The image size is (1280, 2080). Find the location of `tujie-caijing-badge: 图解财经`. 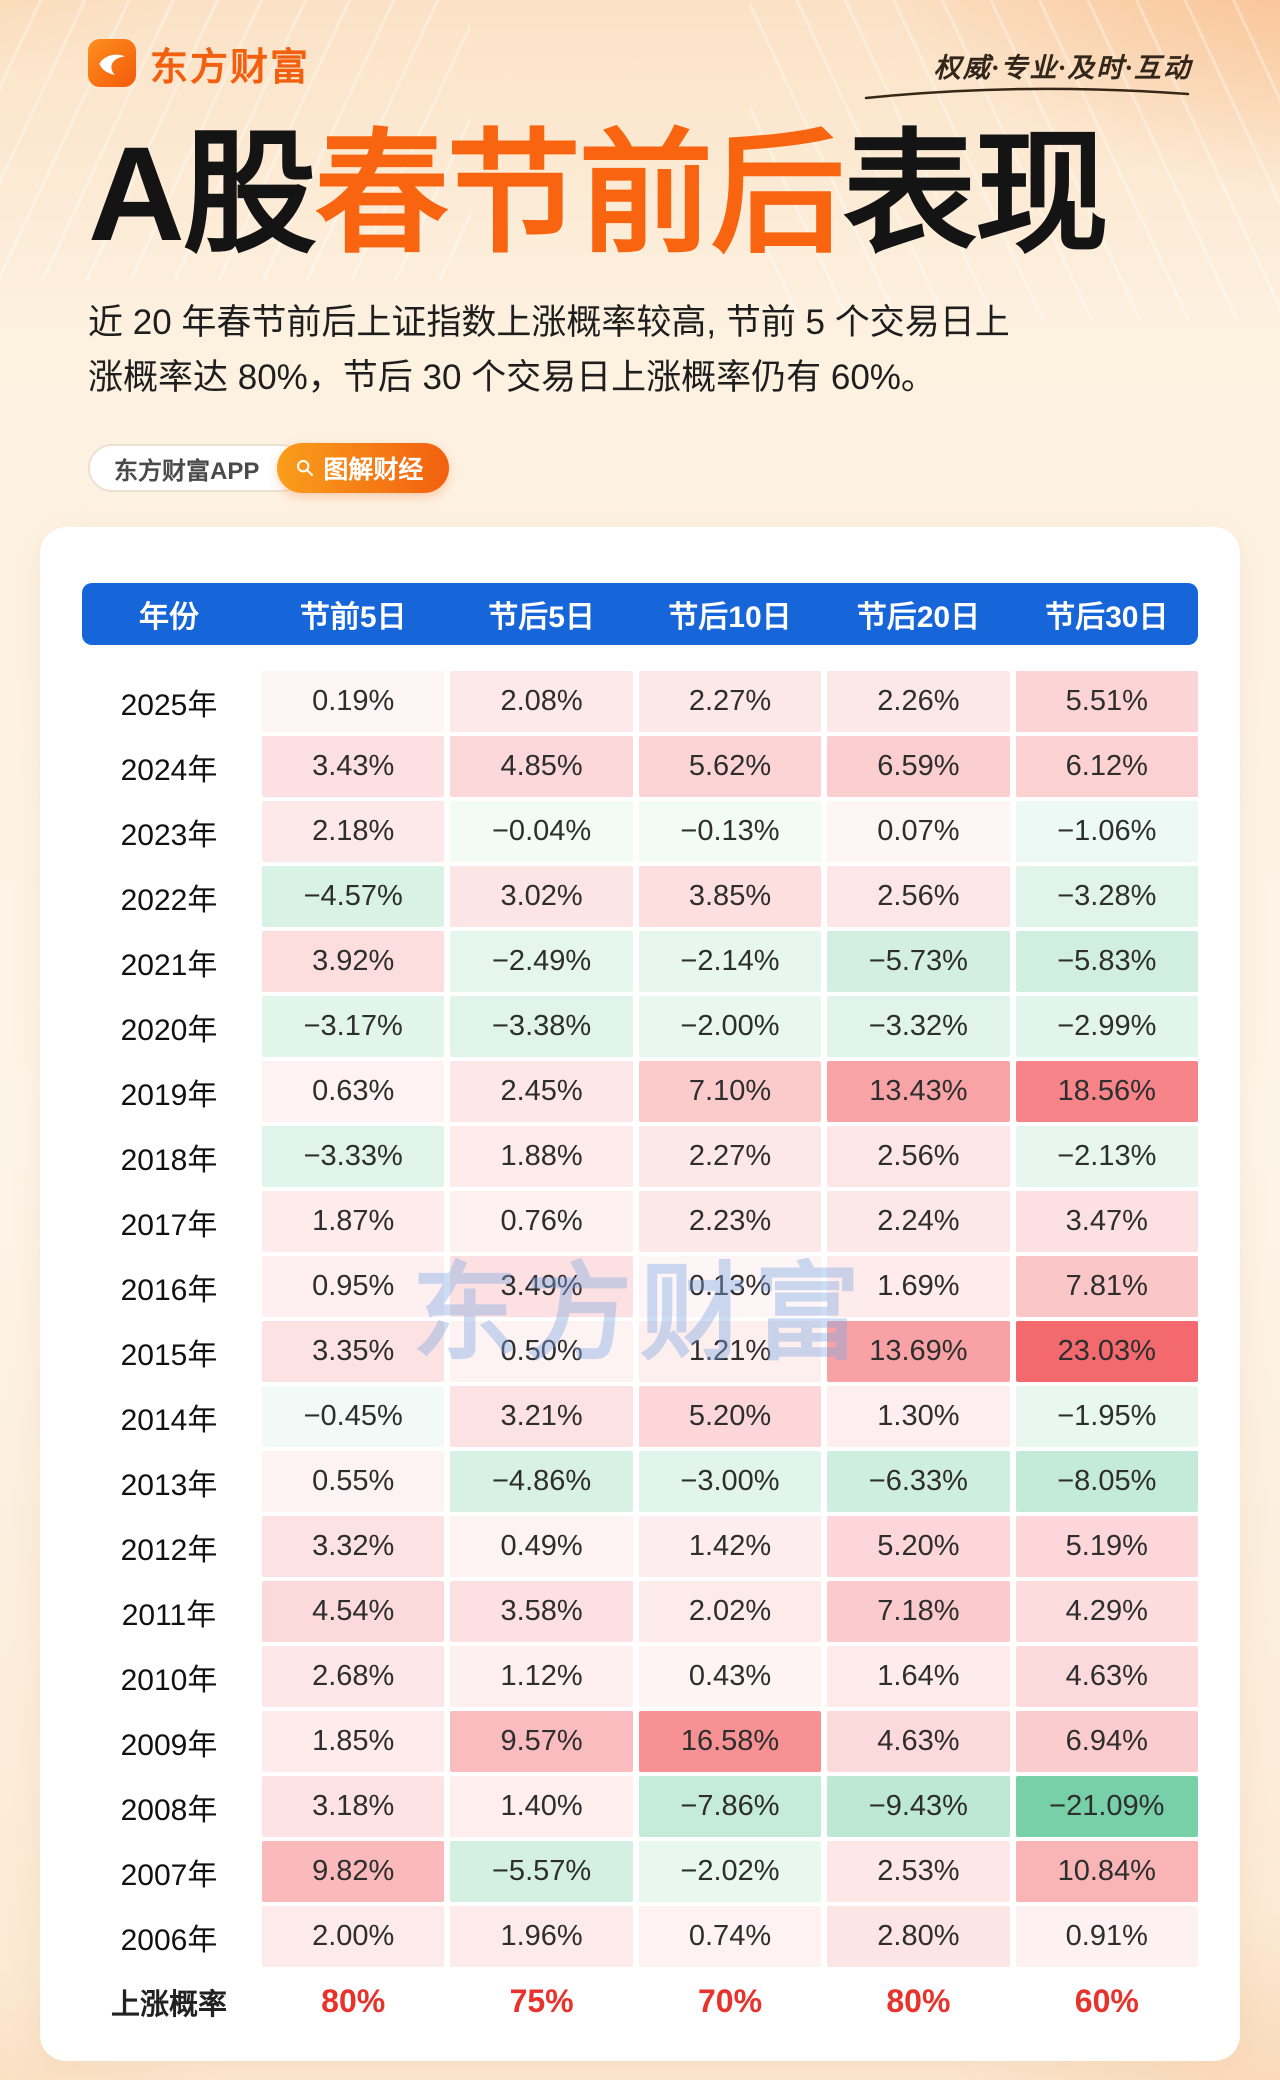

tujie-caijing-badge: 图解财经 is located at coordinates (363, 468).